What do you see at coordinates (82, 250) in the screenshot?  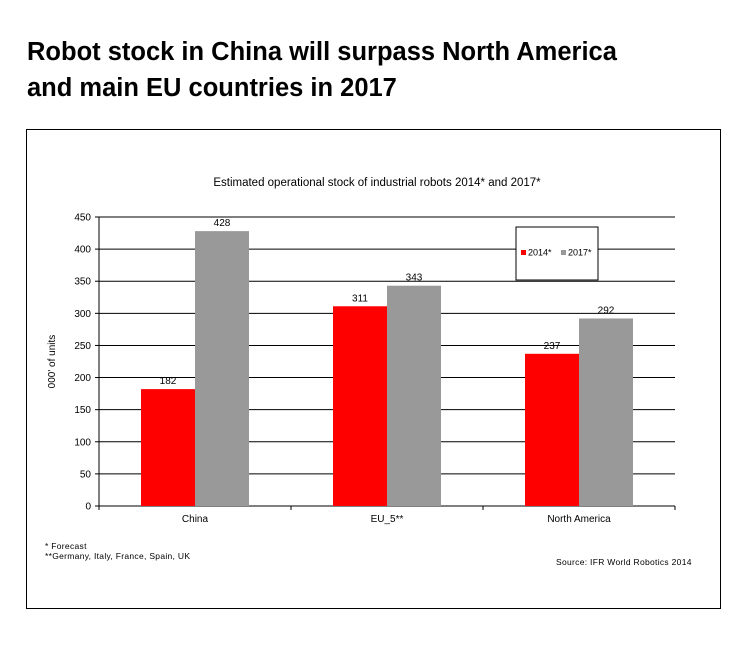 I see `y-tick-label: 400` at bounding box center [82, 250].